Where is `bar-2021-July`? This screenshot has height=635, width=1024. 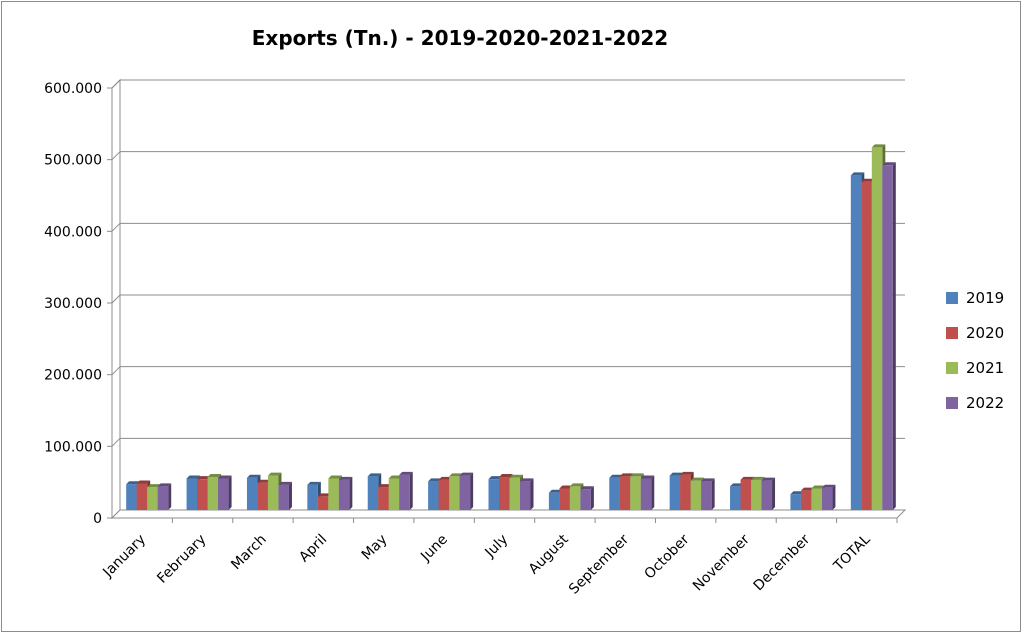 bar-2021-July is located at coordinates (514, 493).